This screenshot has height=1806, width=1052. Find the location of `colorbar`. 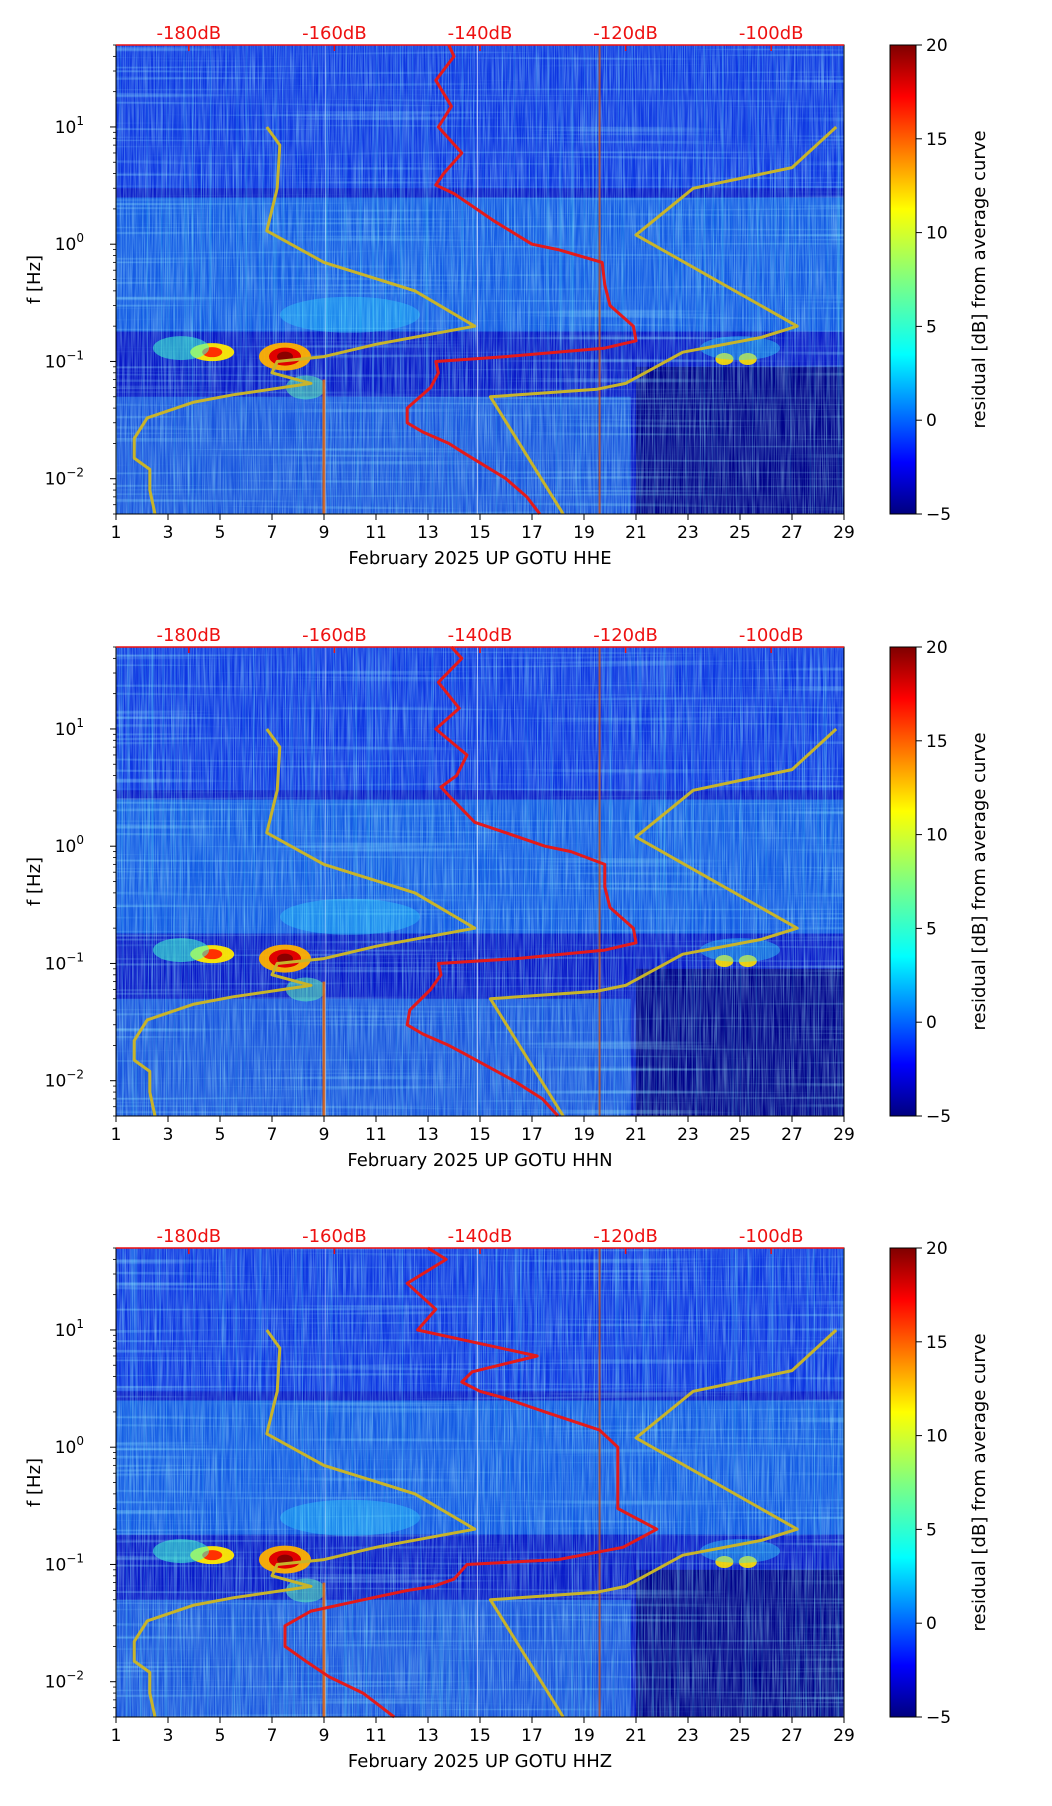

colorbar is located at coordinates (903, 279).